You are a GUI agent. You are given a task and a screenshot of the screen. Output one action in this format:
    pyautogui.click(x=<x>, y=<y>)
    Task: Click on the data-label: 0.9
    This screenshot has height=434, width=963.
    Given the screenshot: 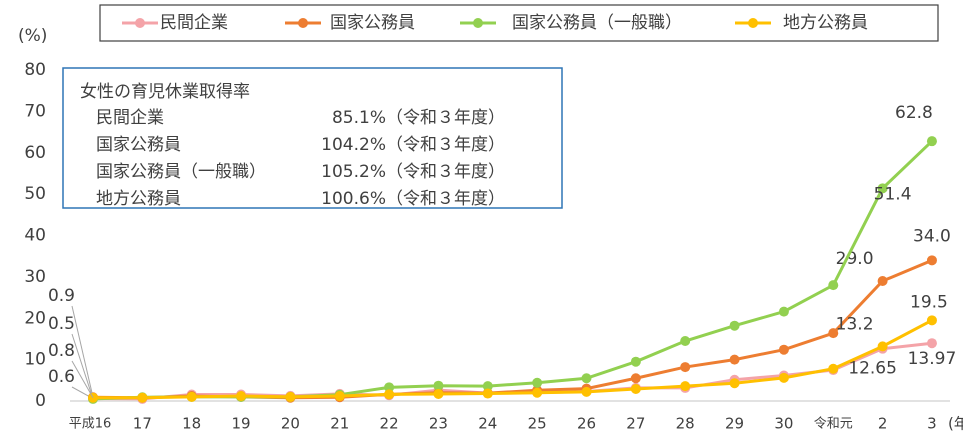 What is the action you would take?
    pyautogui.click(x=61, y=296)
    